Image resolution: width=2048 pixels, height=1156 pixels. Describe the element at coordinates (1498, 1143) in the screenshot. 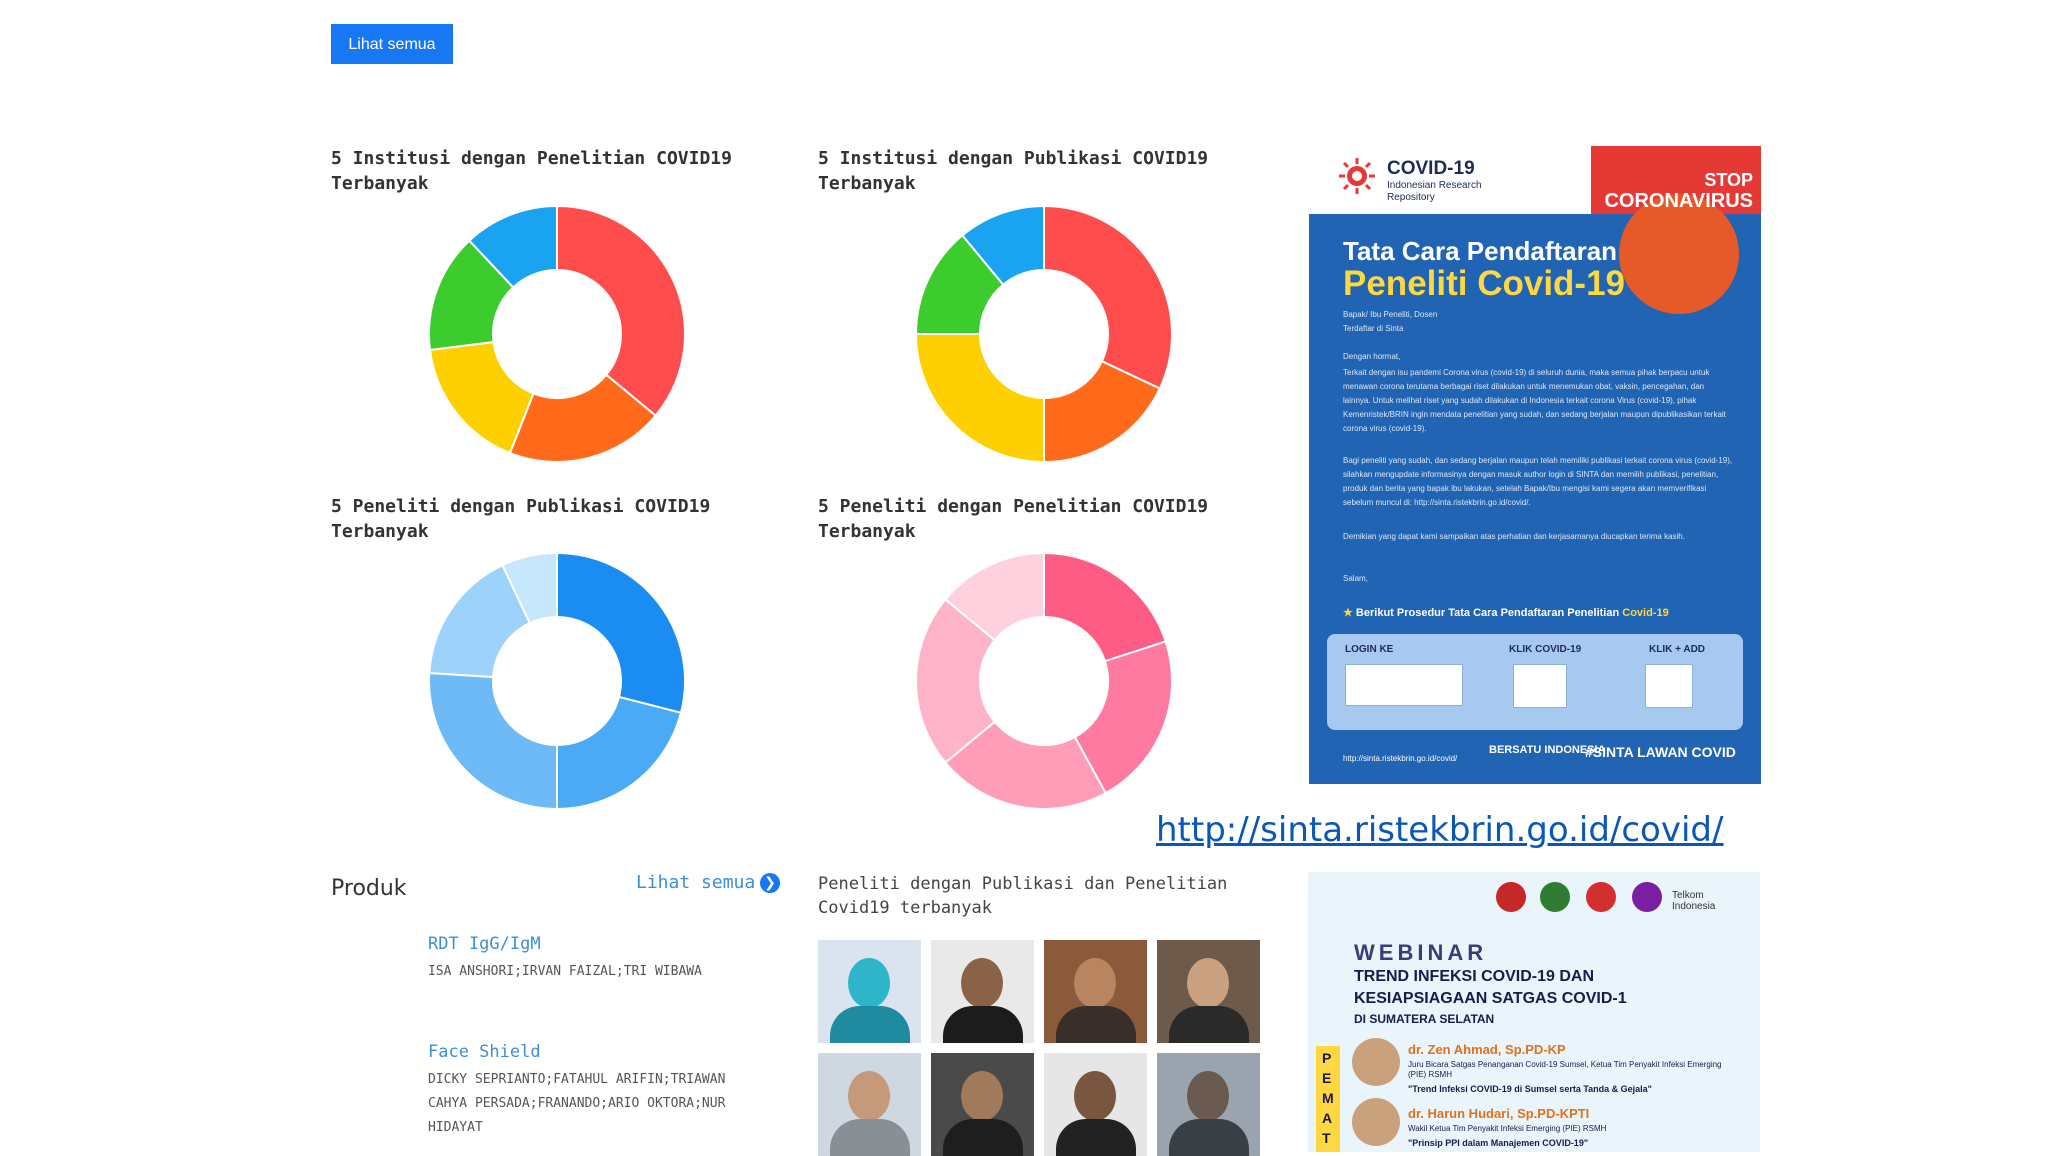

I see `speaker-topic: "Prinsip PPI dalam Manajemen COVID-19"` at that location.